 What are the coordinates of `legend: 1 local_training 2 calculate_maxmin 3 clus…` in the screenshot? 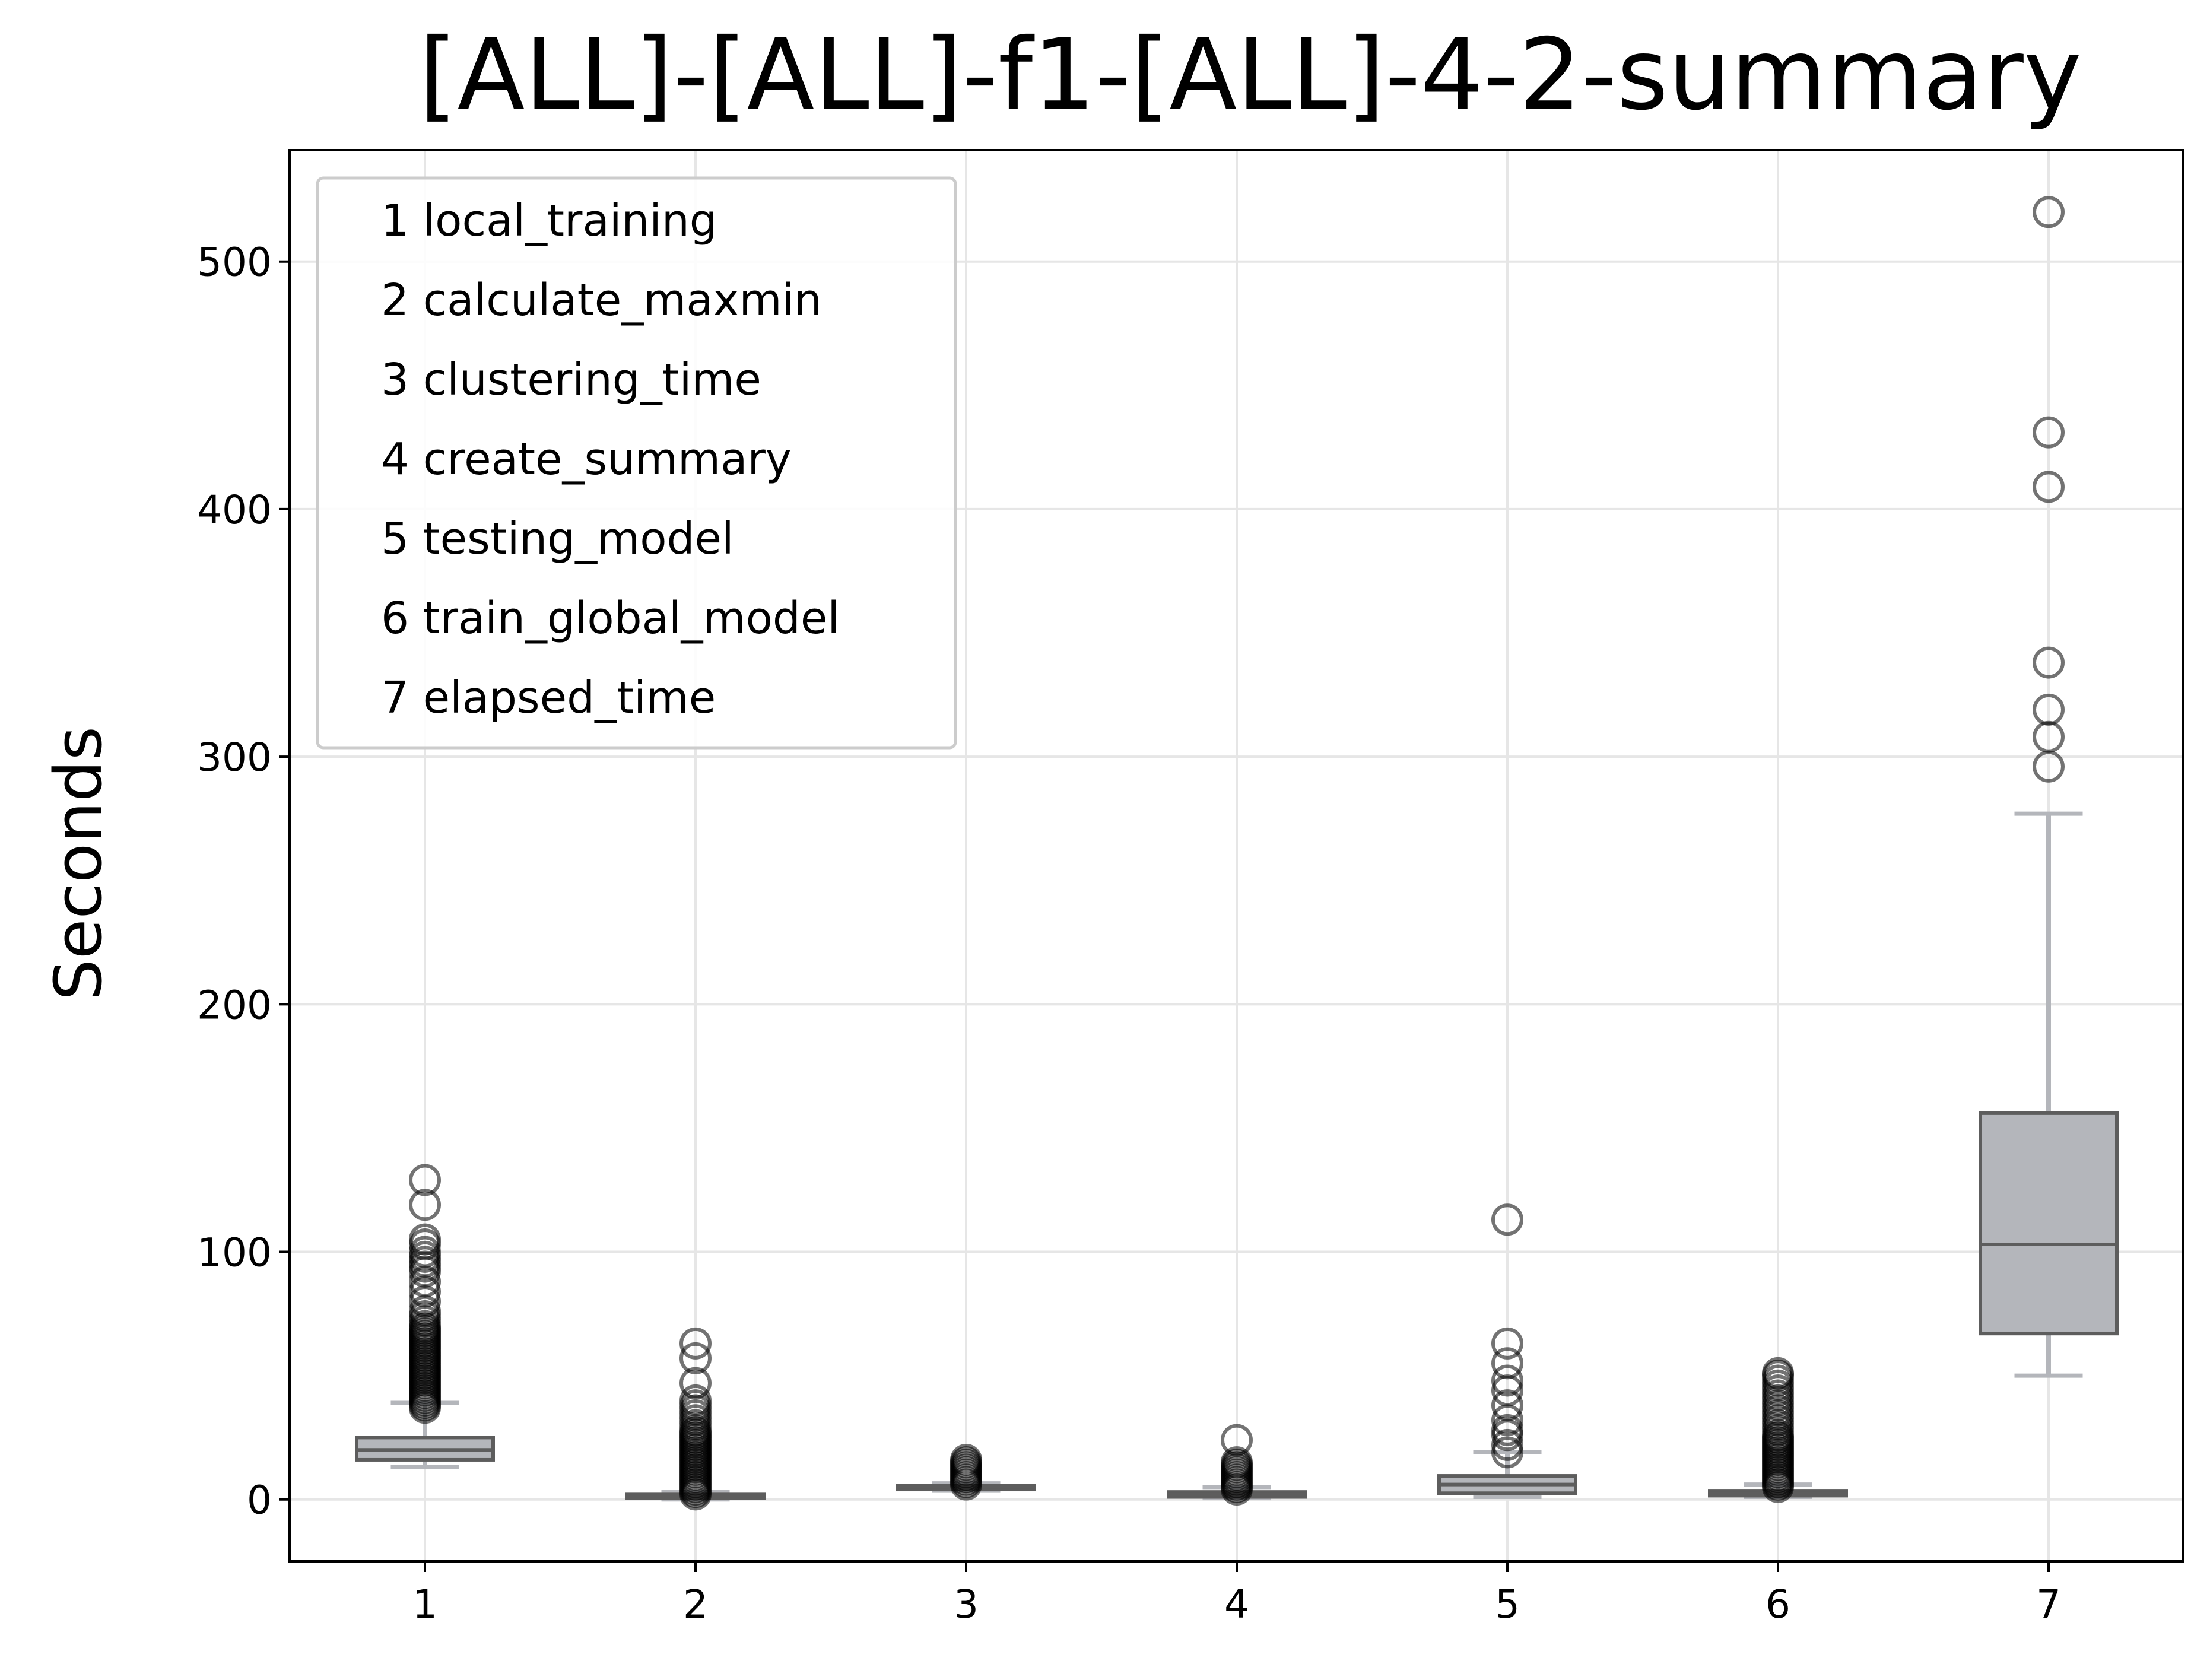 It's located at (636, 463).